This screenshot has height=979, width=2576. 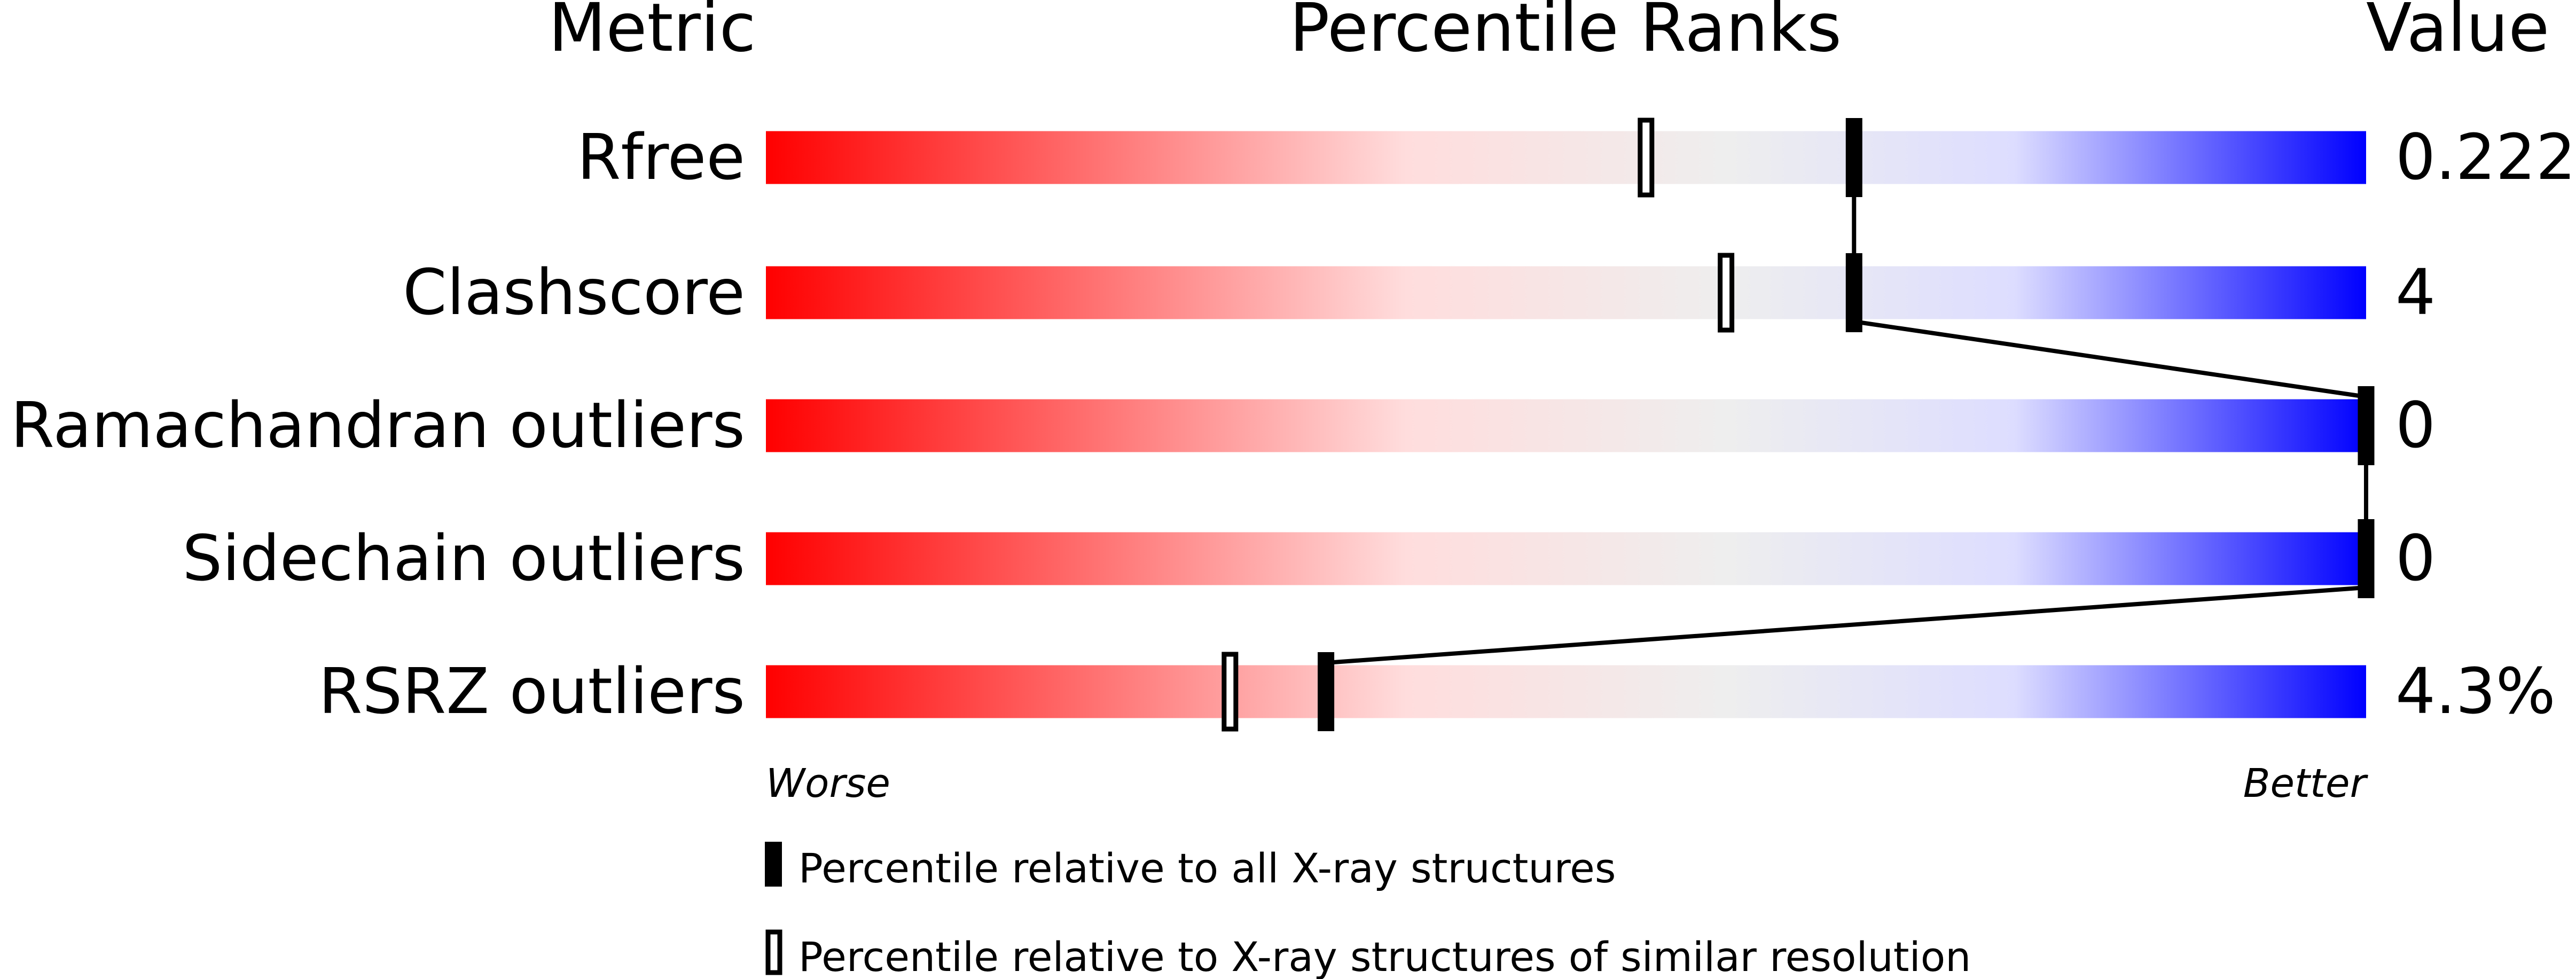 What do you see at coordinates (2306, 783) in the screenshot?
I see `axis-label-better: Better` at bounding box center [2306, 783].